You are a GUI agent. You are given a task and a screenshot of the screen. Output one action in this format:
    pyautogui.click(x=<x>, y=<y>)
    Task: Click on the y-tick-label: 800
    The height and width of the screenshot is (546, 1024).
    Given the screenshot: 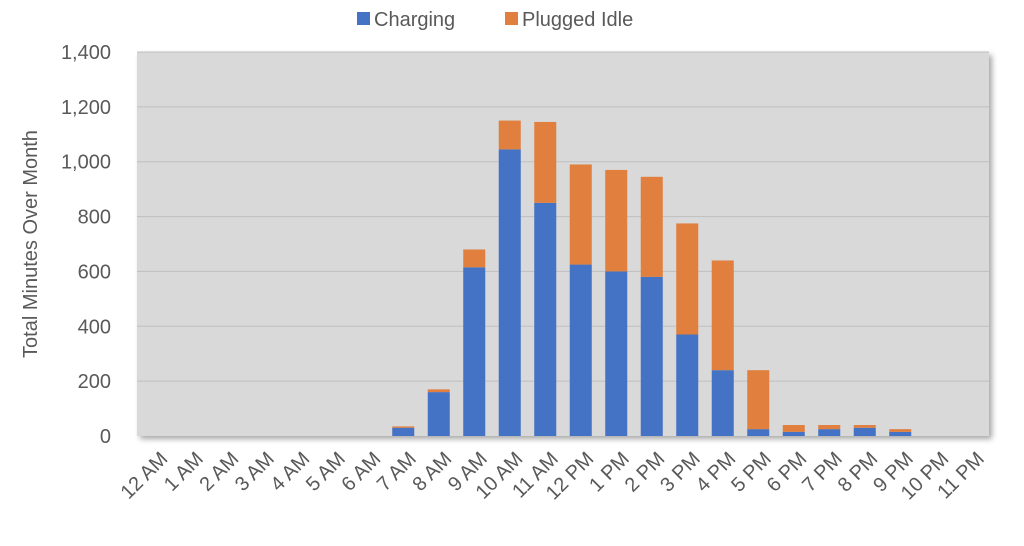 What is the action you would take?
    pyautogui.click(x=94, y=218)
    